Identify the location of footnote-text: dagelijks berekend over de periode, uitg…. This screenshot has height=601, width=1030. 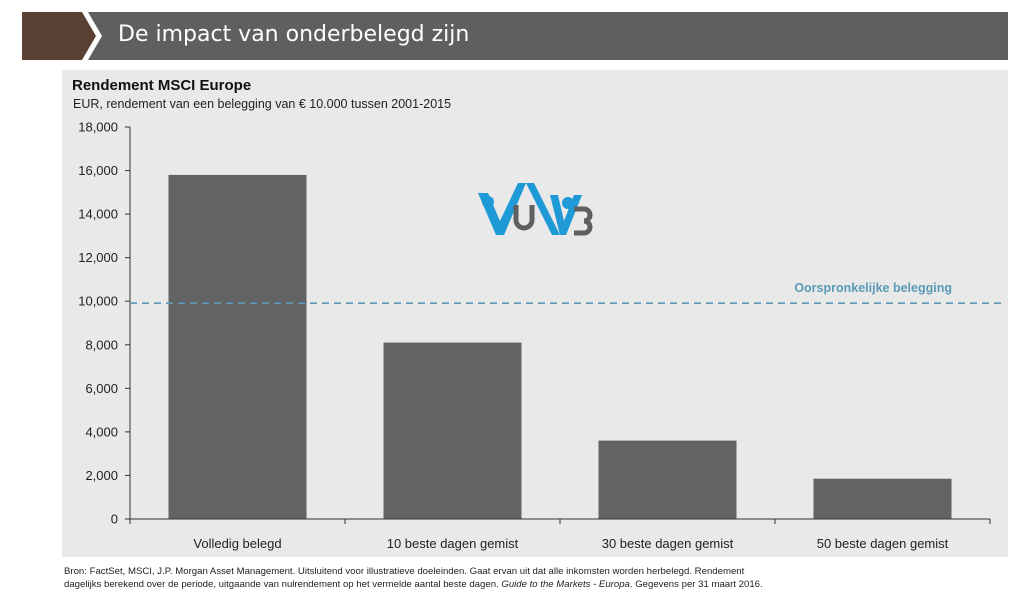
(283, 584).